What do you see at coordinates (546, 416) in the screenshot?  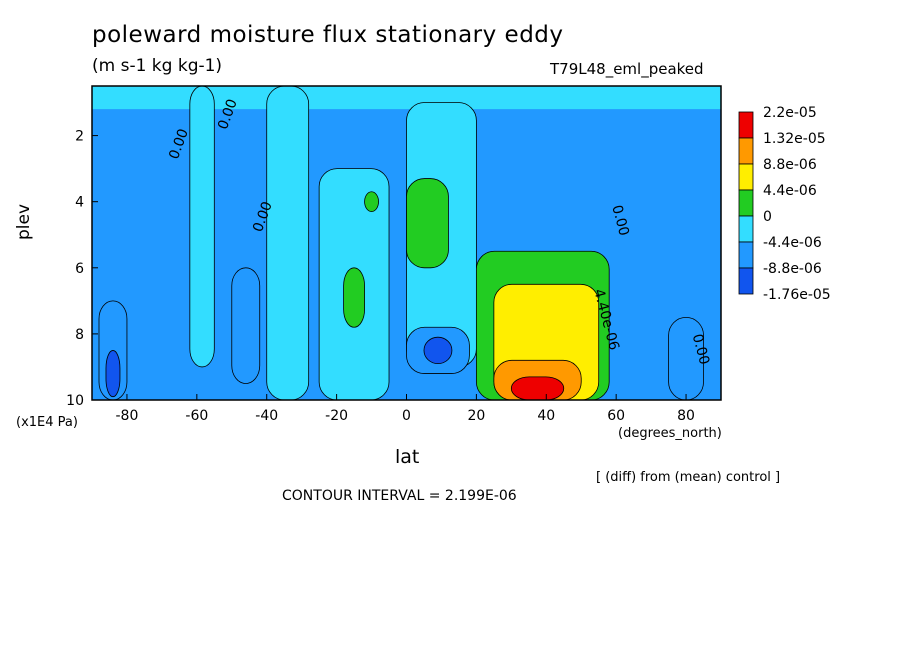 I see `x-tick-label: 40` at bounding box center [546, 416].